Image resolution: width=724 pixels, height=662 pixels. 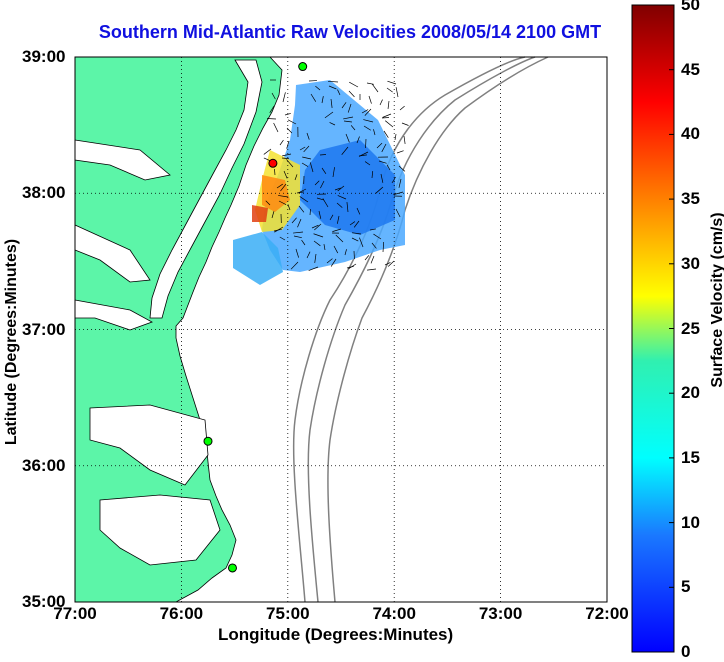 What do you see at coordinates (690, 393) in the screenshot?
I see `colorbar-tick-label: 20` at bounding box center [690, 393].